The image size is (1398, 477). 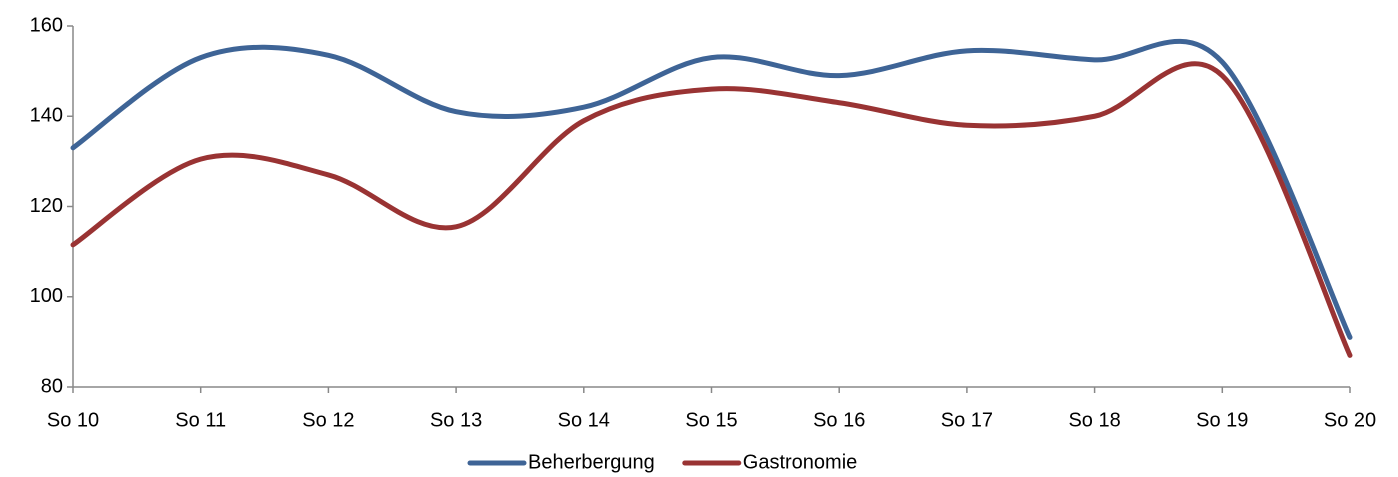 I want to click on y-tick-label: 100, so click(x=46, y=296).